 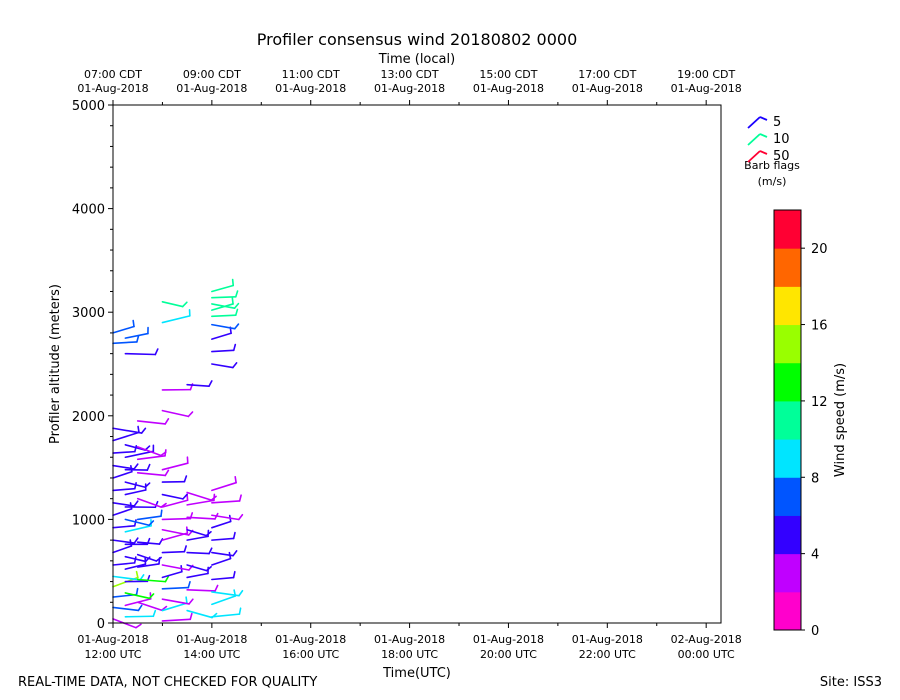 I want to click on top-tick-label-time: 17:00 CDT, so click(x=607, y=74).